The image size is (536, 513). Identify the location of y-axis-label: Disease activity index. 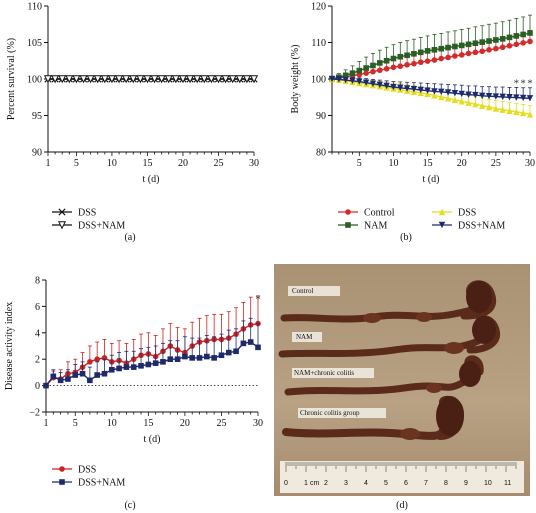
(9, 346).